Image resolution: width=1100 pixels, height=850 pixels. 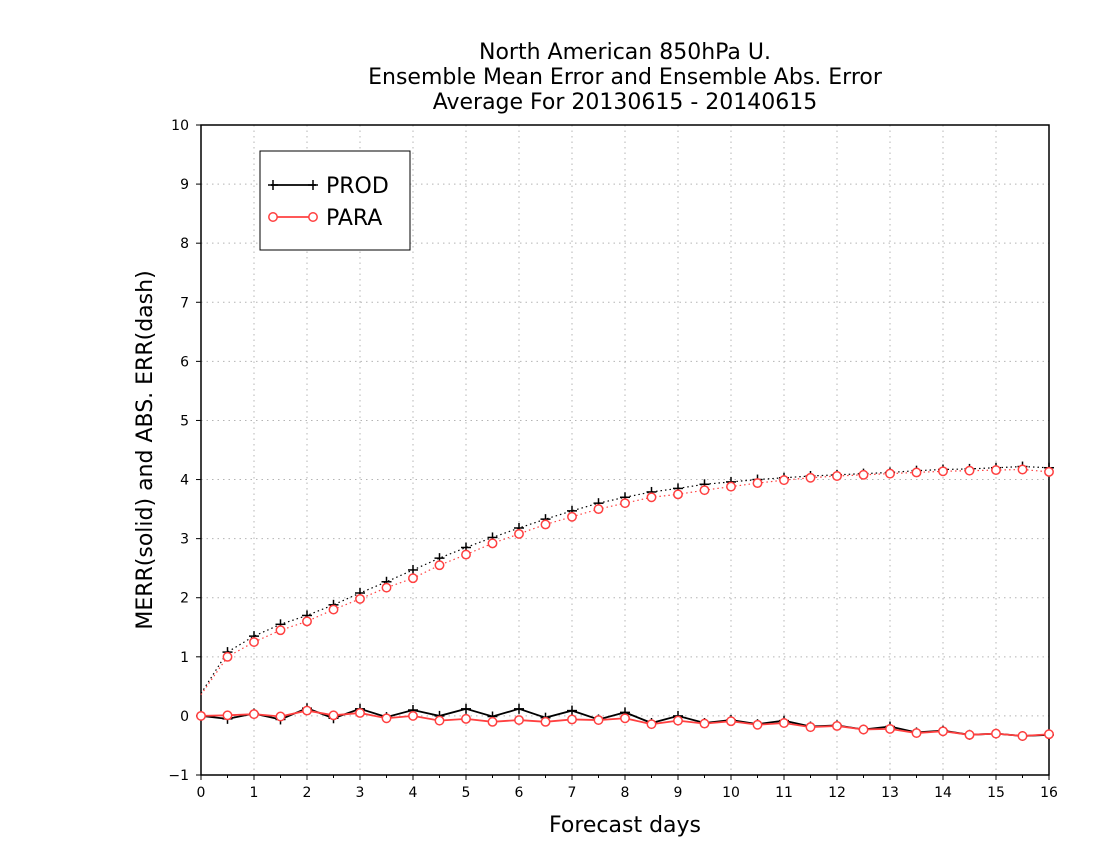 I want to click on legend-box, so click(x=335, y=200).